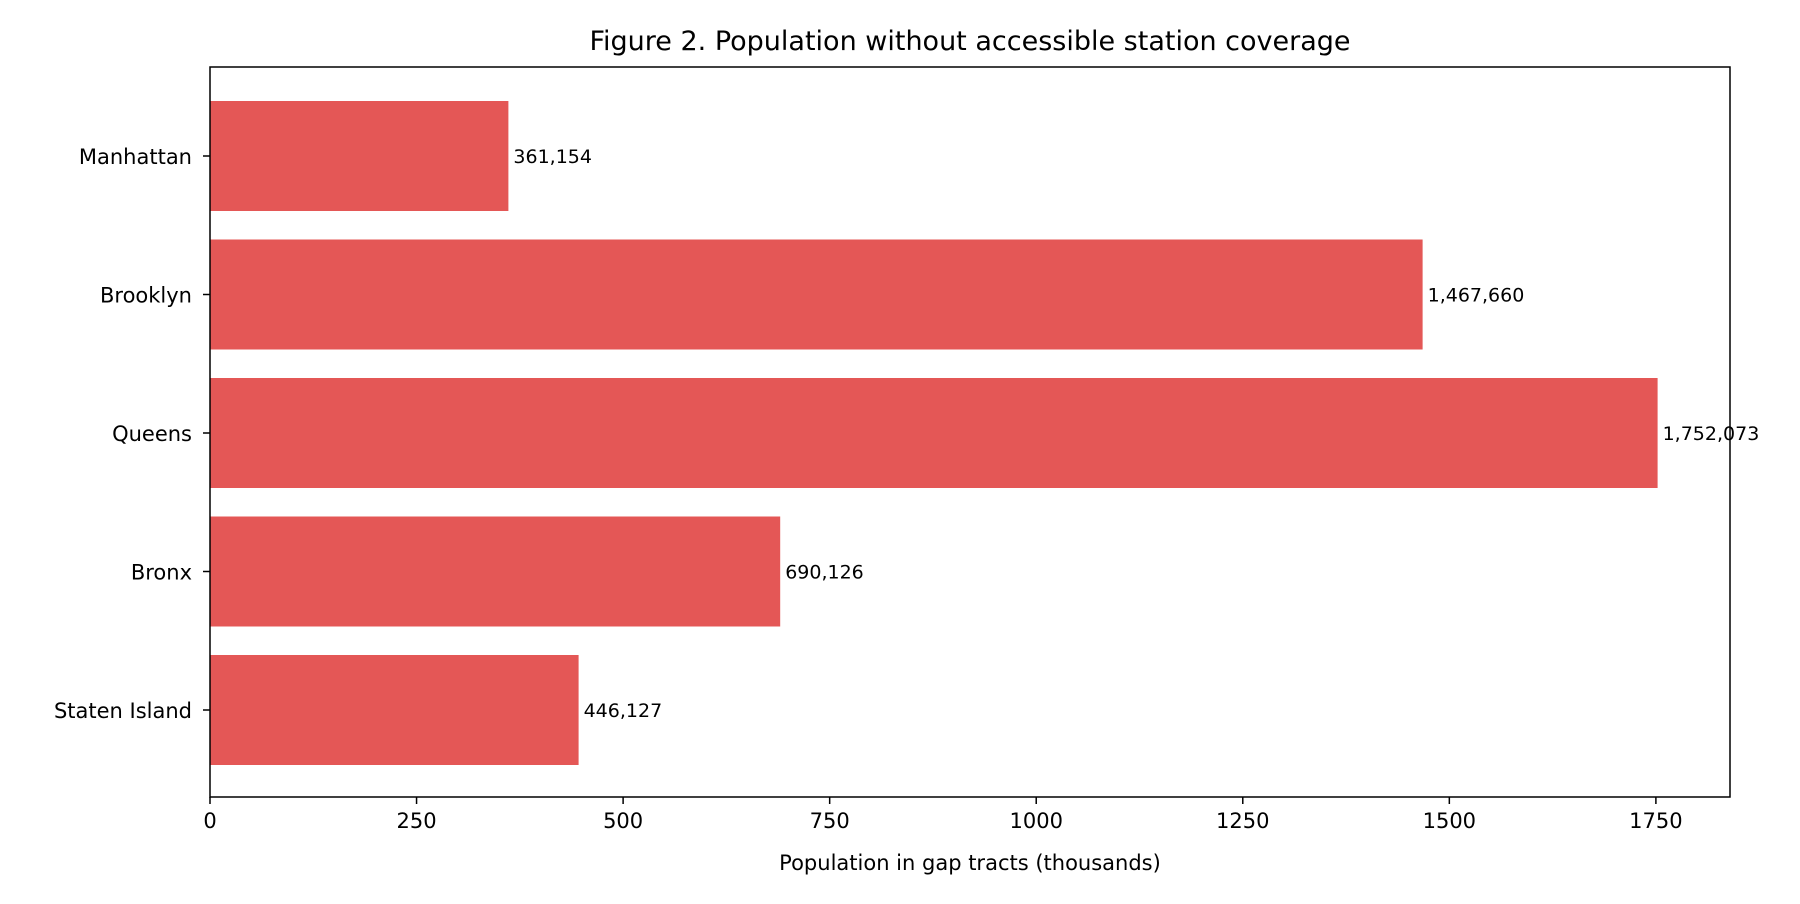 The image size is (1800, 904). What do you see at coordinates (417, 821) in the screenshot?
I see `x-tick-label: 250` at bounding box center [417, 821].